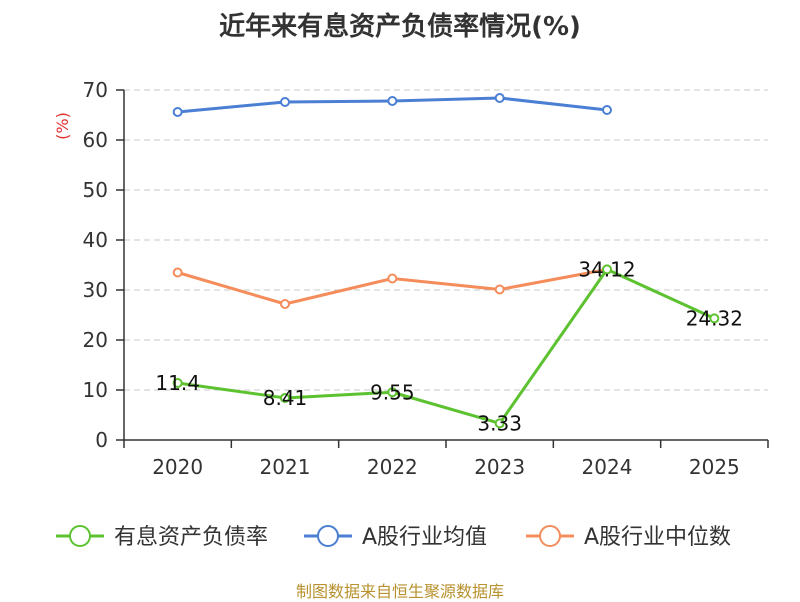 The height and width of the screenshot is (602, 800). I want to click on data-label: 24.32, so click(714, 318).